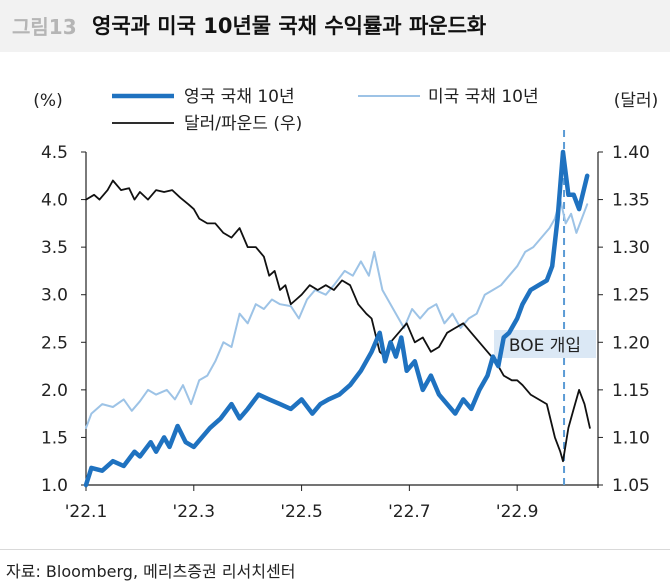 The image size is (670, 588). I want to click on right-tick-label: 1.40, so click(631, 153).